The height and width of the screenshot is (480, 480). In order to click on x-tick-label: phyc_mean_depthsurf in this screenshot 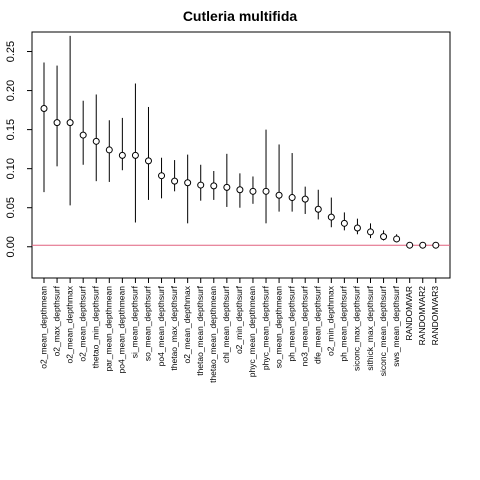, I will do `click(265, 327)`.